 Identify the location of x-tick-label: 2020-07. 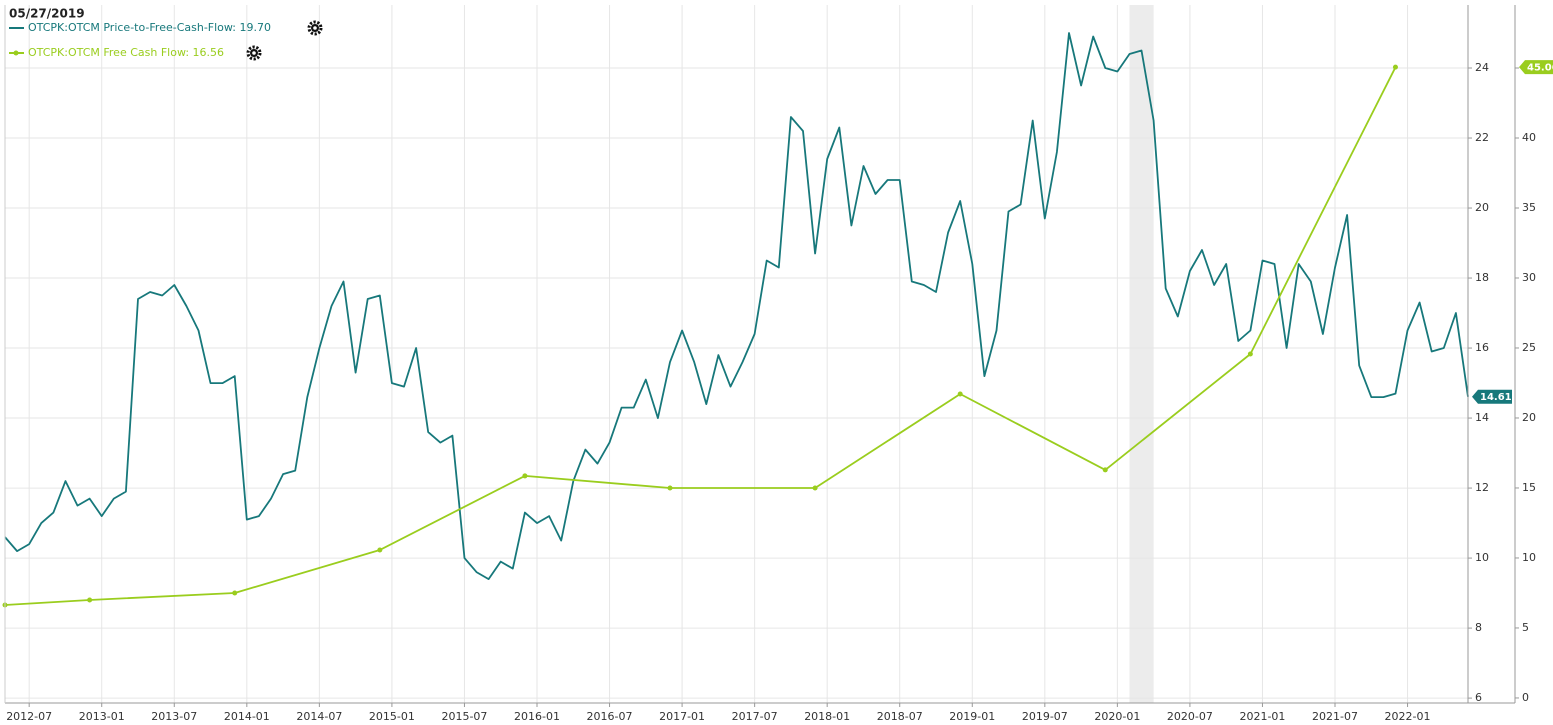
(1190, 716).